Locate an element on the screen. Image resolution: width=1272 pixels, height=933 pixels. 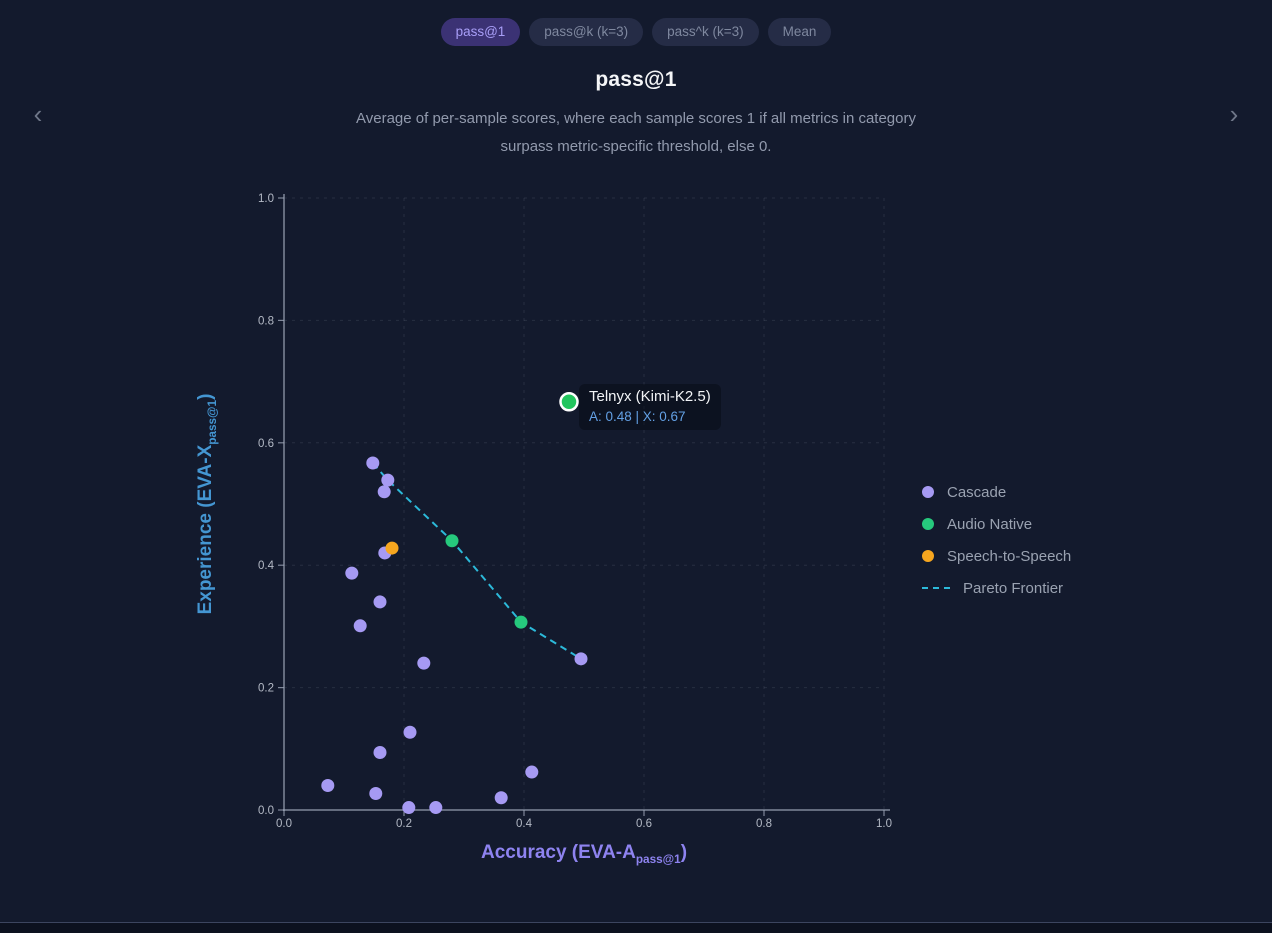
x-tick-label: 1.0 is located at coordinates (884, 824).